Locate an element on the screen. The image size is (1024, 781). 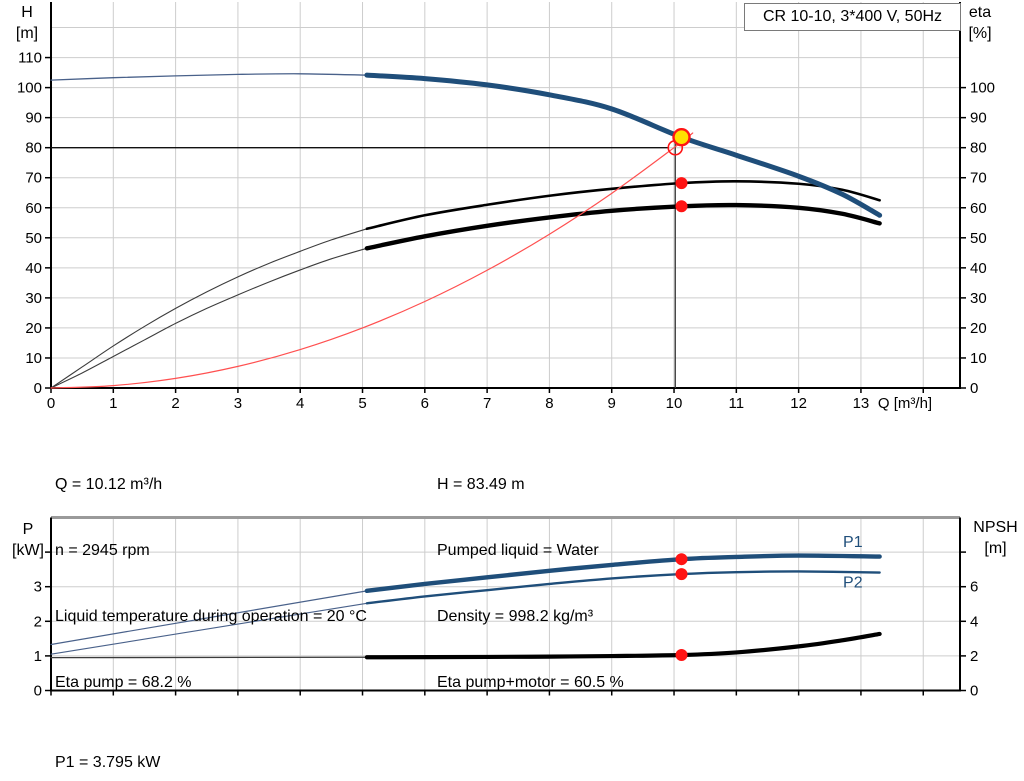
axis-title-head: H [m] is located at coordinates (27, 23).